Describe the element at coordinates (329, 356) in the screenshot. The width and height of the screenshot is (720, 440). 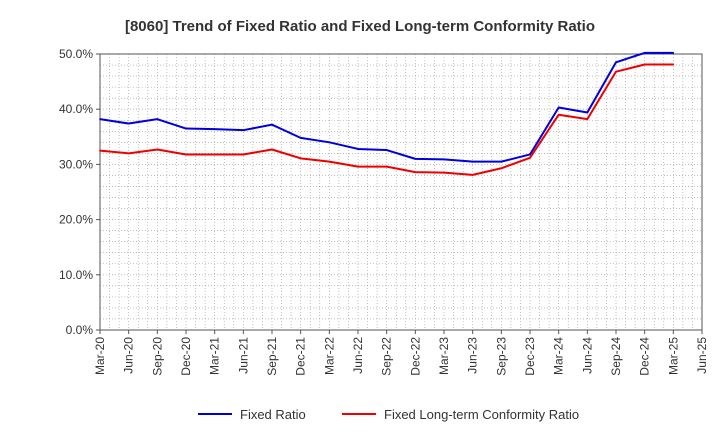
I see `x-tick-label: Mar-22` at that location.